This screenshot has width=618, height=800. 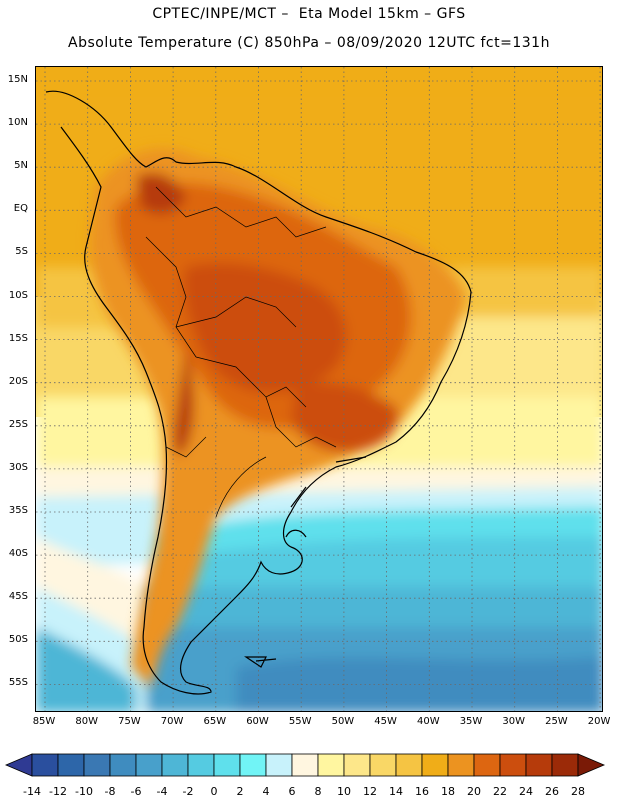 What do you see at coordinates (44, 721) in the screenshot?
I see `longitude-label: 85W` at bounding box center [44, 721].